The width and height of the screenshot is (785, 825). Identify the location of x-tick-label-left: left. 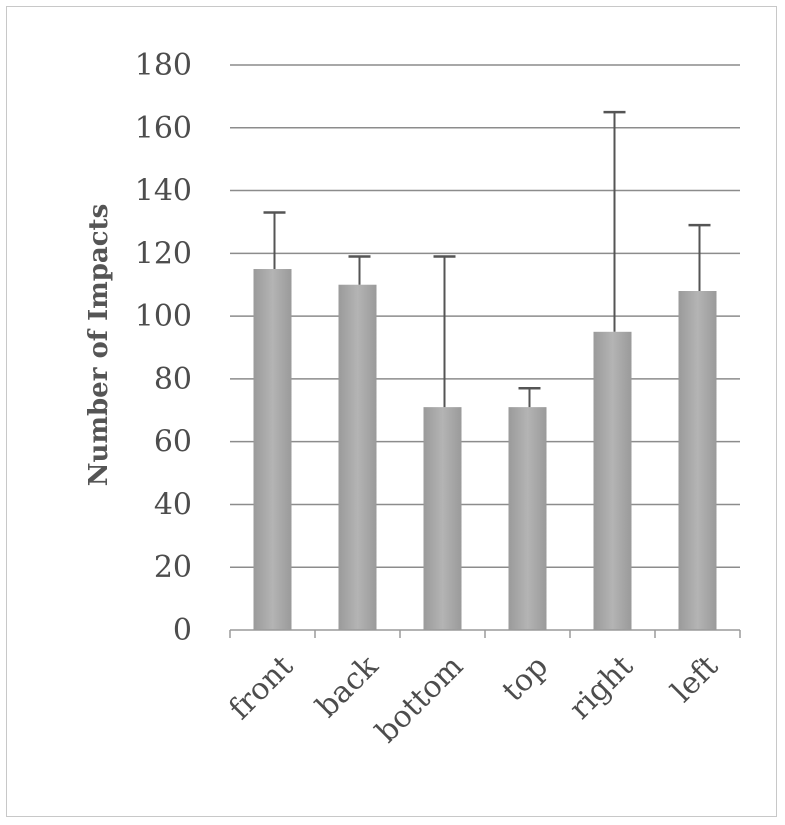
(695, 679).